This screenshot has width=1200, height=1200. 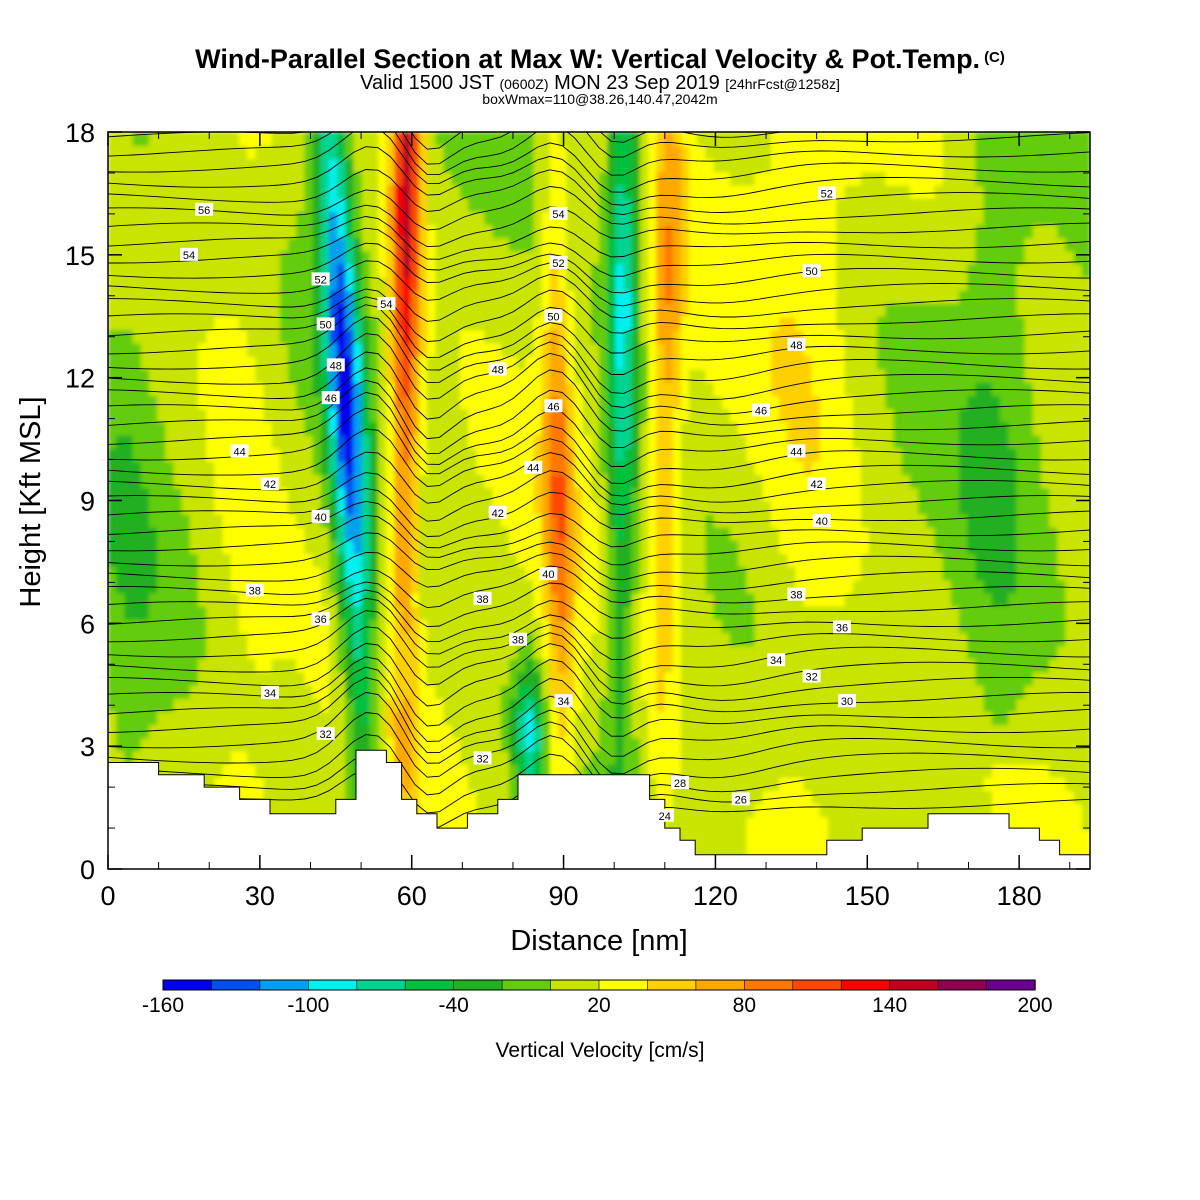 What do you see at coordinates (782, 84) in the screenshot?
I see `forecast-info: [24hrFcst@1258z]` at bounding box center [782, 84].